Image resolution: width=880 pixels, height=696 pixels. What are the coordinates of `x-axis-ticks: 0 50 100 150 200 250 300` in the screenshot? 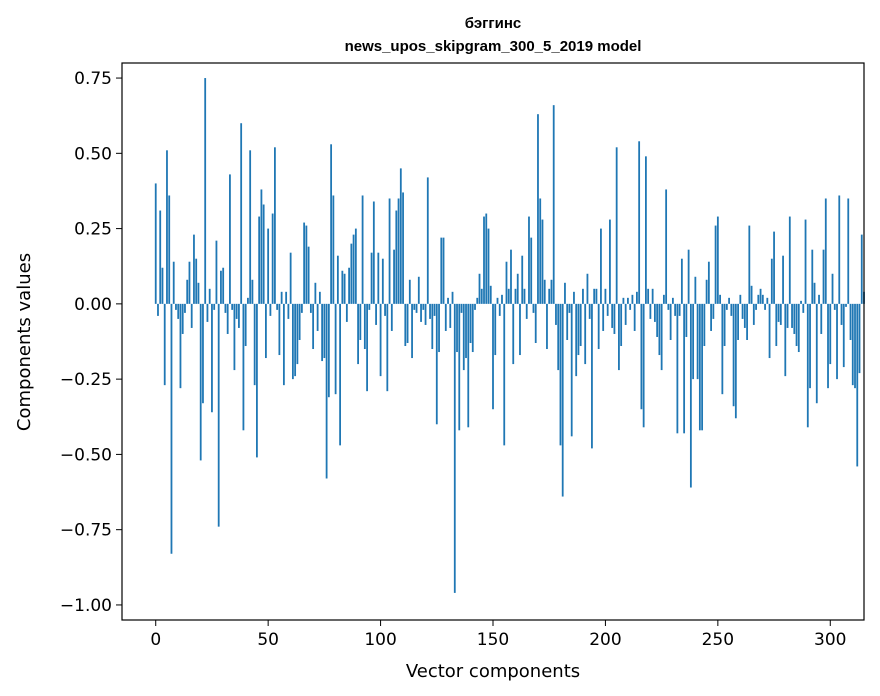 It's located at (498, 635).